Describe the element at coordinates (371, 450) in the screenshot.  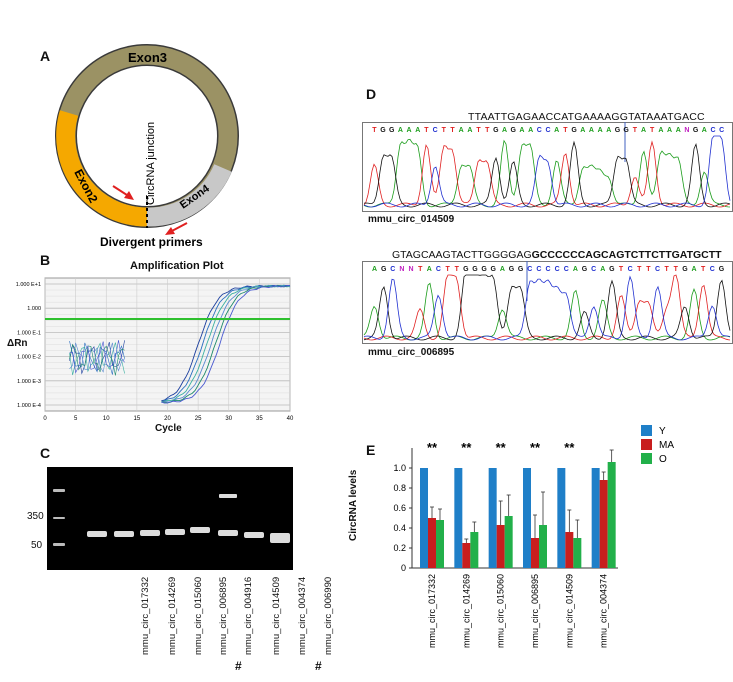
I see `panel-e-label: E` at that location.